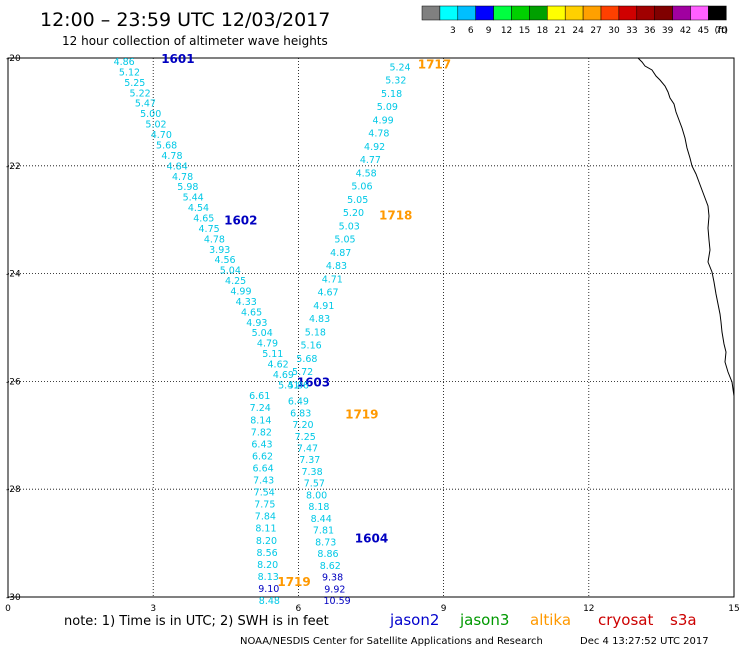 Image resolution: width=740 pixels, height=650 pixels. What do you see at coordinates (383, 120) in the screenshot?
I see `wave-height-value: 4.99` at bounding box center [383, 120].